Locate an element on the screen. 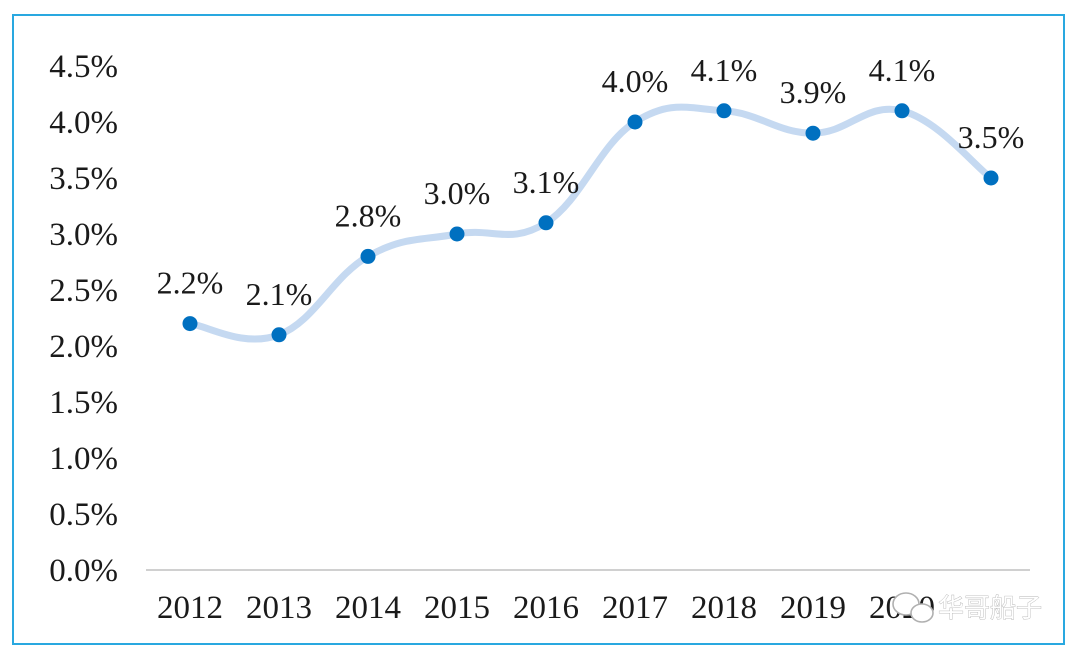 Image resolution: width=1080 pixels, height=657 pixels. x-tick-label: 2013 is located at coordinates (279, 608).